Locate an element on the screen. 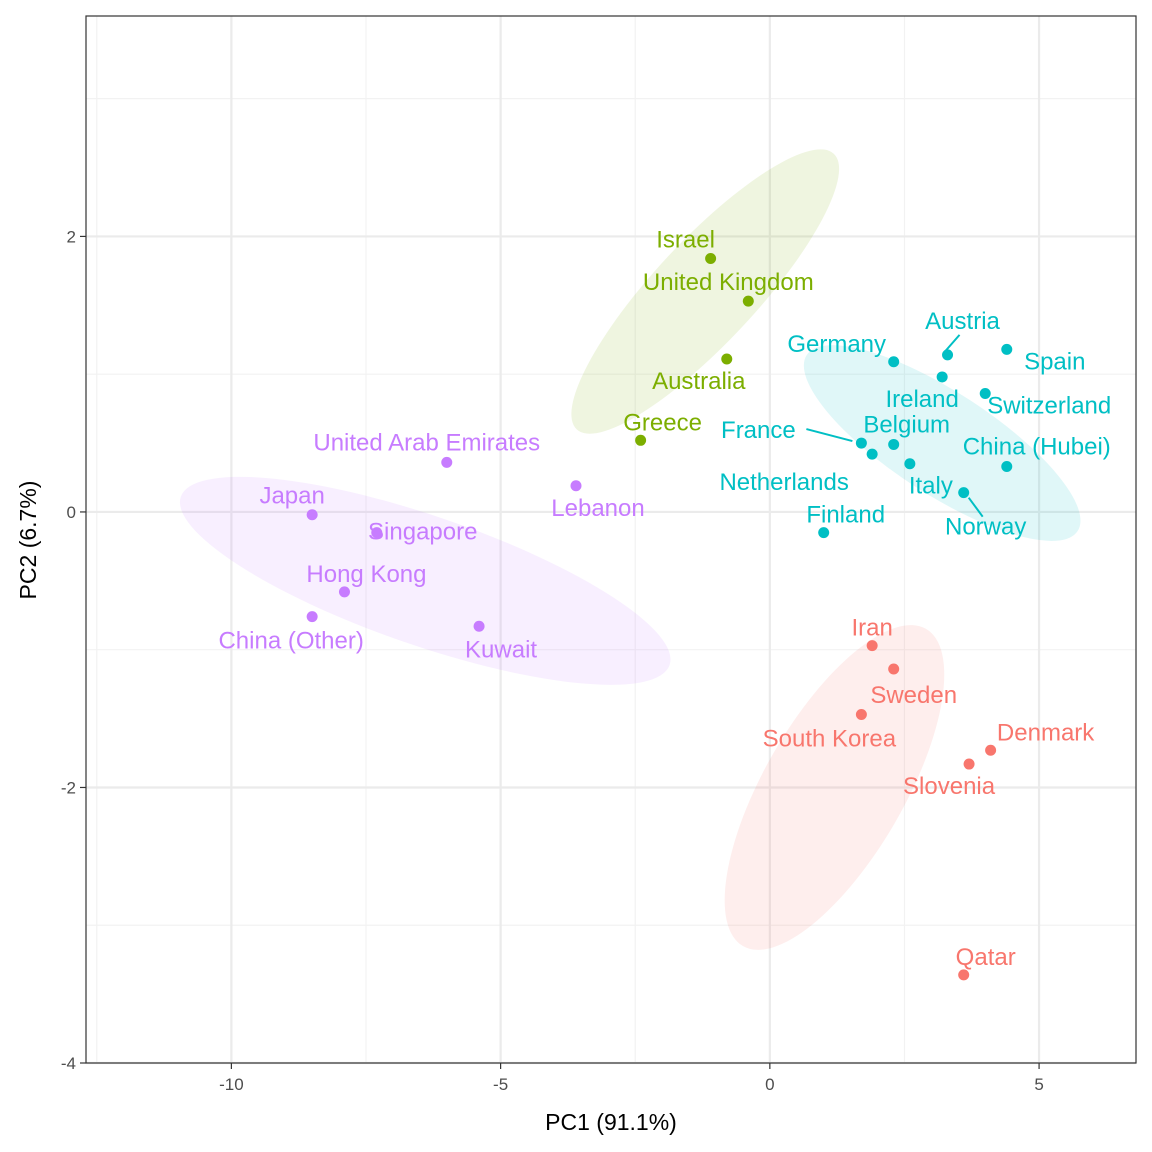  y-tick-label: 2 is located at coordinates (71, 236).